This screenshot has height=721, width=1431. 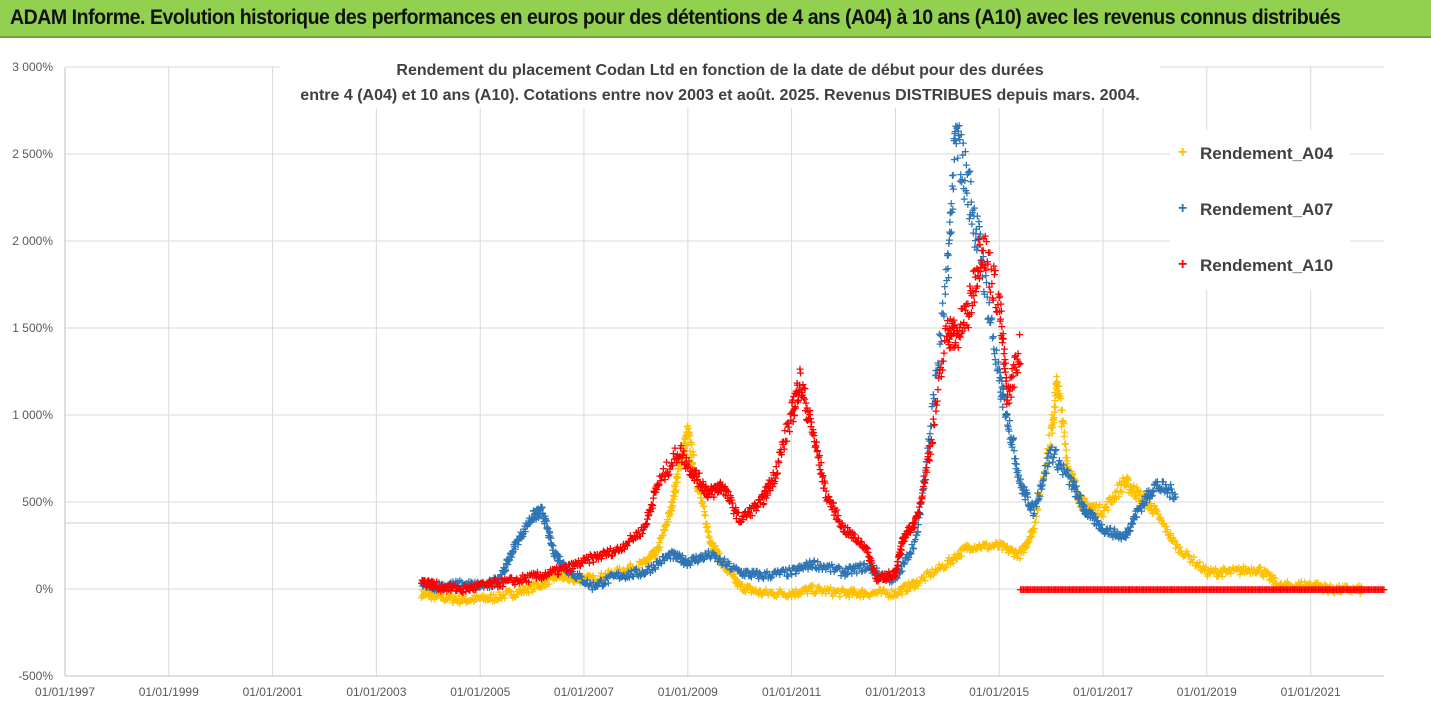 What do you see at coordinates (45, 589) in the screenshot?
I see `y-tick-label: 0%` at bounding box center [45, 589].